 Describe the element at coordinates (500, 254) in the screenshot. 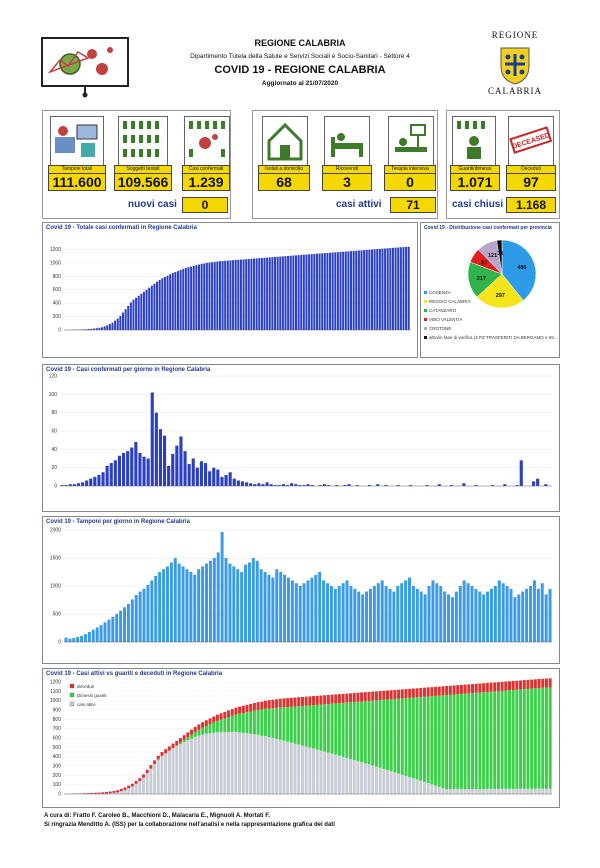

I see `pie-slice-value: 31` at that location.